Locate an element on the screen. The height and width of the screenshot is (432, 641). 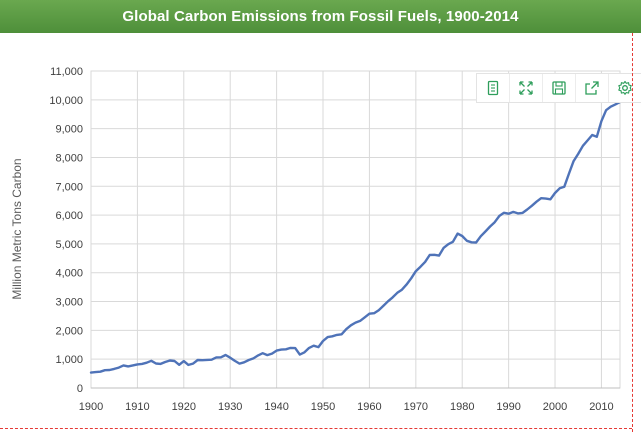
y-tick-label: 8,000 is located at coordinates (69, 158).